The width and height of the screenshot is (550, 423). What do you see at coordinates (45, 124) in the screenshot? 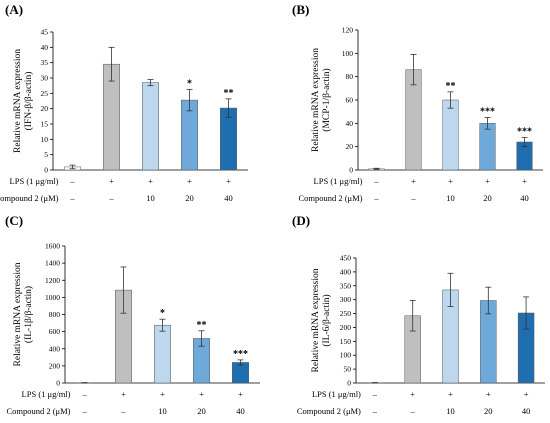
I see `y-tick-label: 15` at bounding box center [45, 124].